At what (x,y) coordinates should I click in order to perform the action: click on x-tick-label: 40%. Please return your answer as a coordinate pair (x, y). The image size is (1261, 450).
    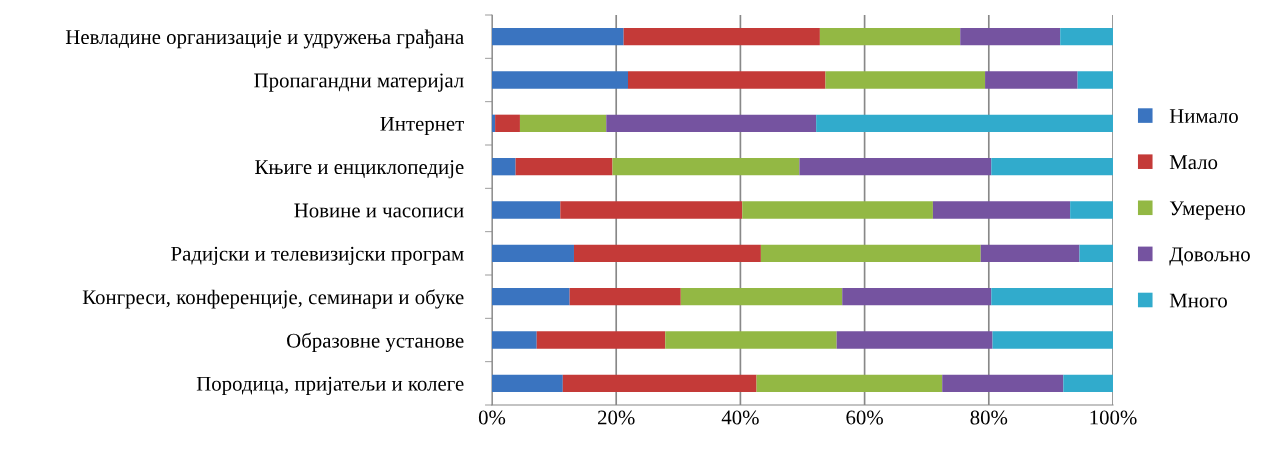
    Looking at the image, I should click on (740, 417).